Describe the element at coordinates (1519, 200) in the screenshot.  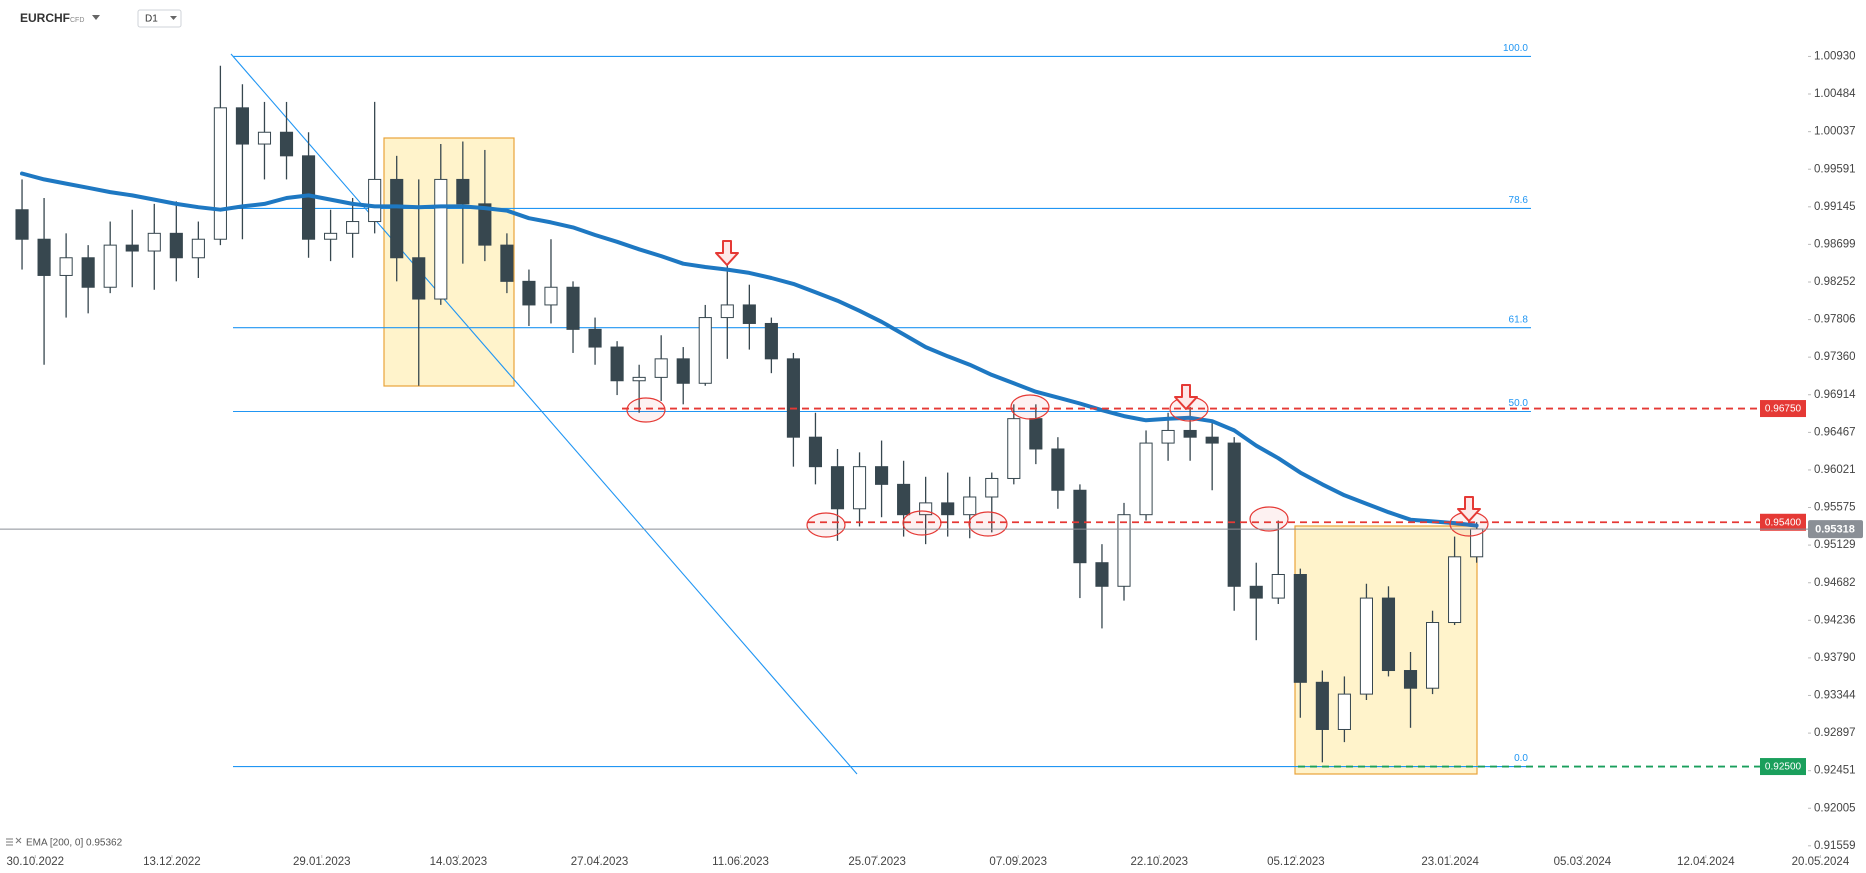
I see `fib-label: 78.6` at that location.